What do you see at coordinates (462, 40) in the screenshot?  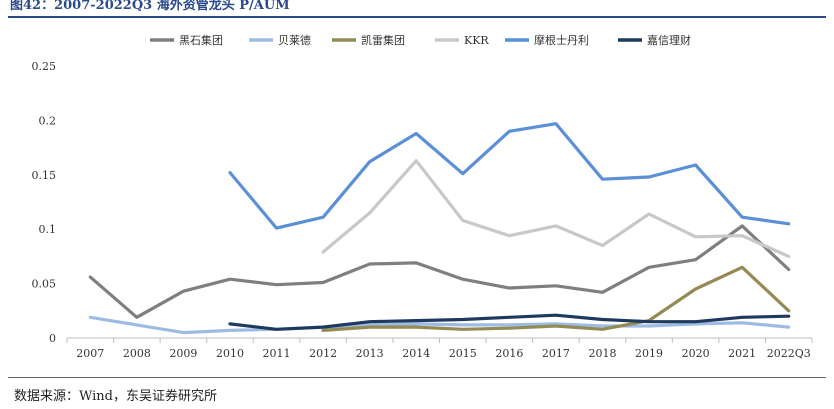 I see `legend-item: KKR` at bounding box center [462, 40].